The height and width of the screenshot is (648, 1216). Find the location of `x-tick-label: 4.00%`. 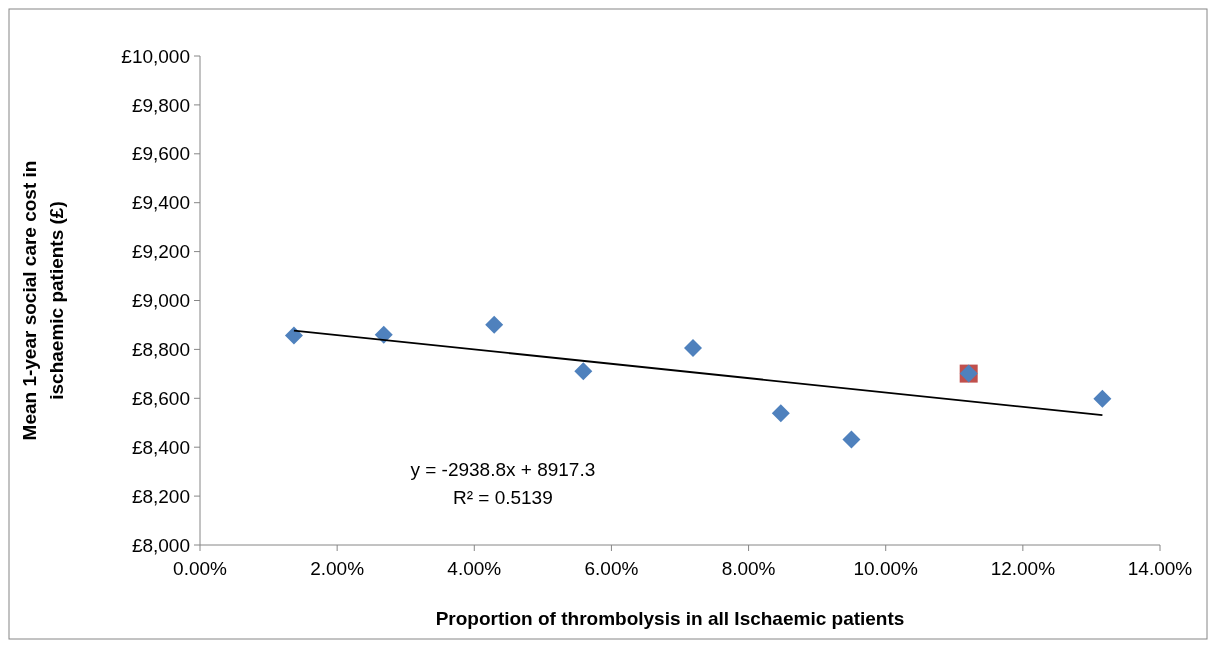

x-tick-label: 4.00% is located at coordinates (474, 568).